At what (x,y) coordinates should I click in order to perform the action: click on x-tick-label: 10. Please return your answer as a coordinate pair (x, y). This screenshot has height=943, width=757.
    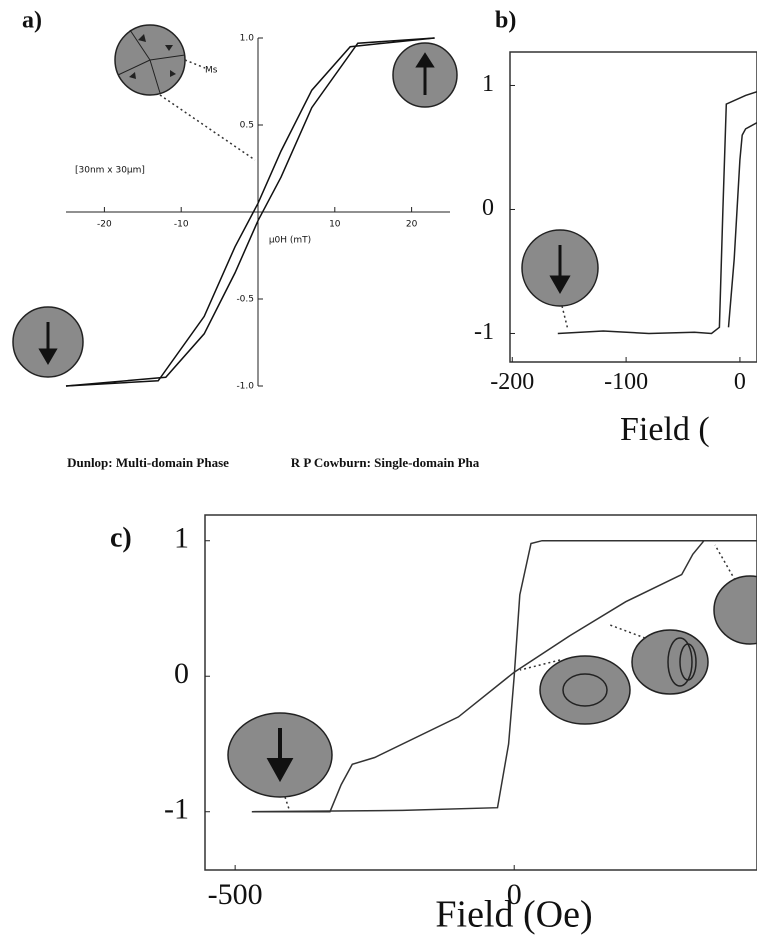
    Looking at the image, I should click on (335, 225).